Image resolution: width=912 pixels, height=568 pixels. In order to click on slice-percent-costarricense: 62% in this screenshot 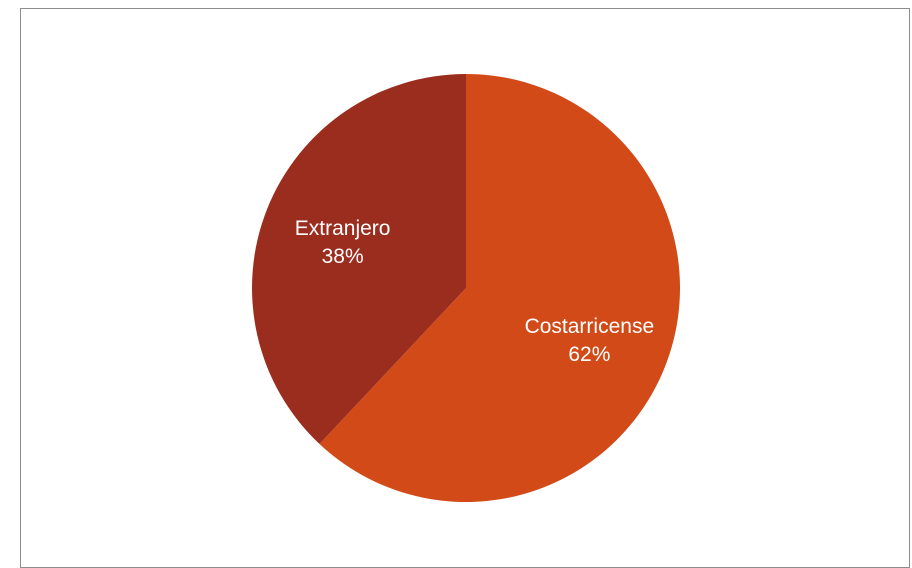, I will do `click(589, 354)`.